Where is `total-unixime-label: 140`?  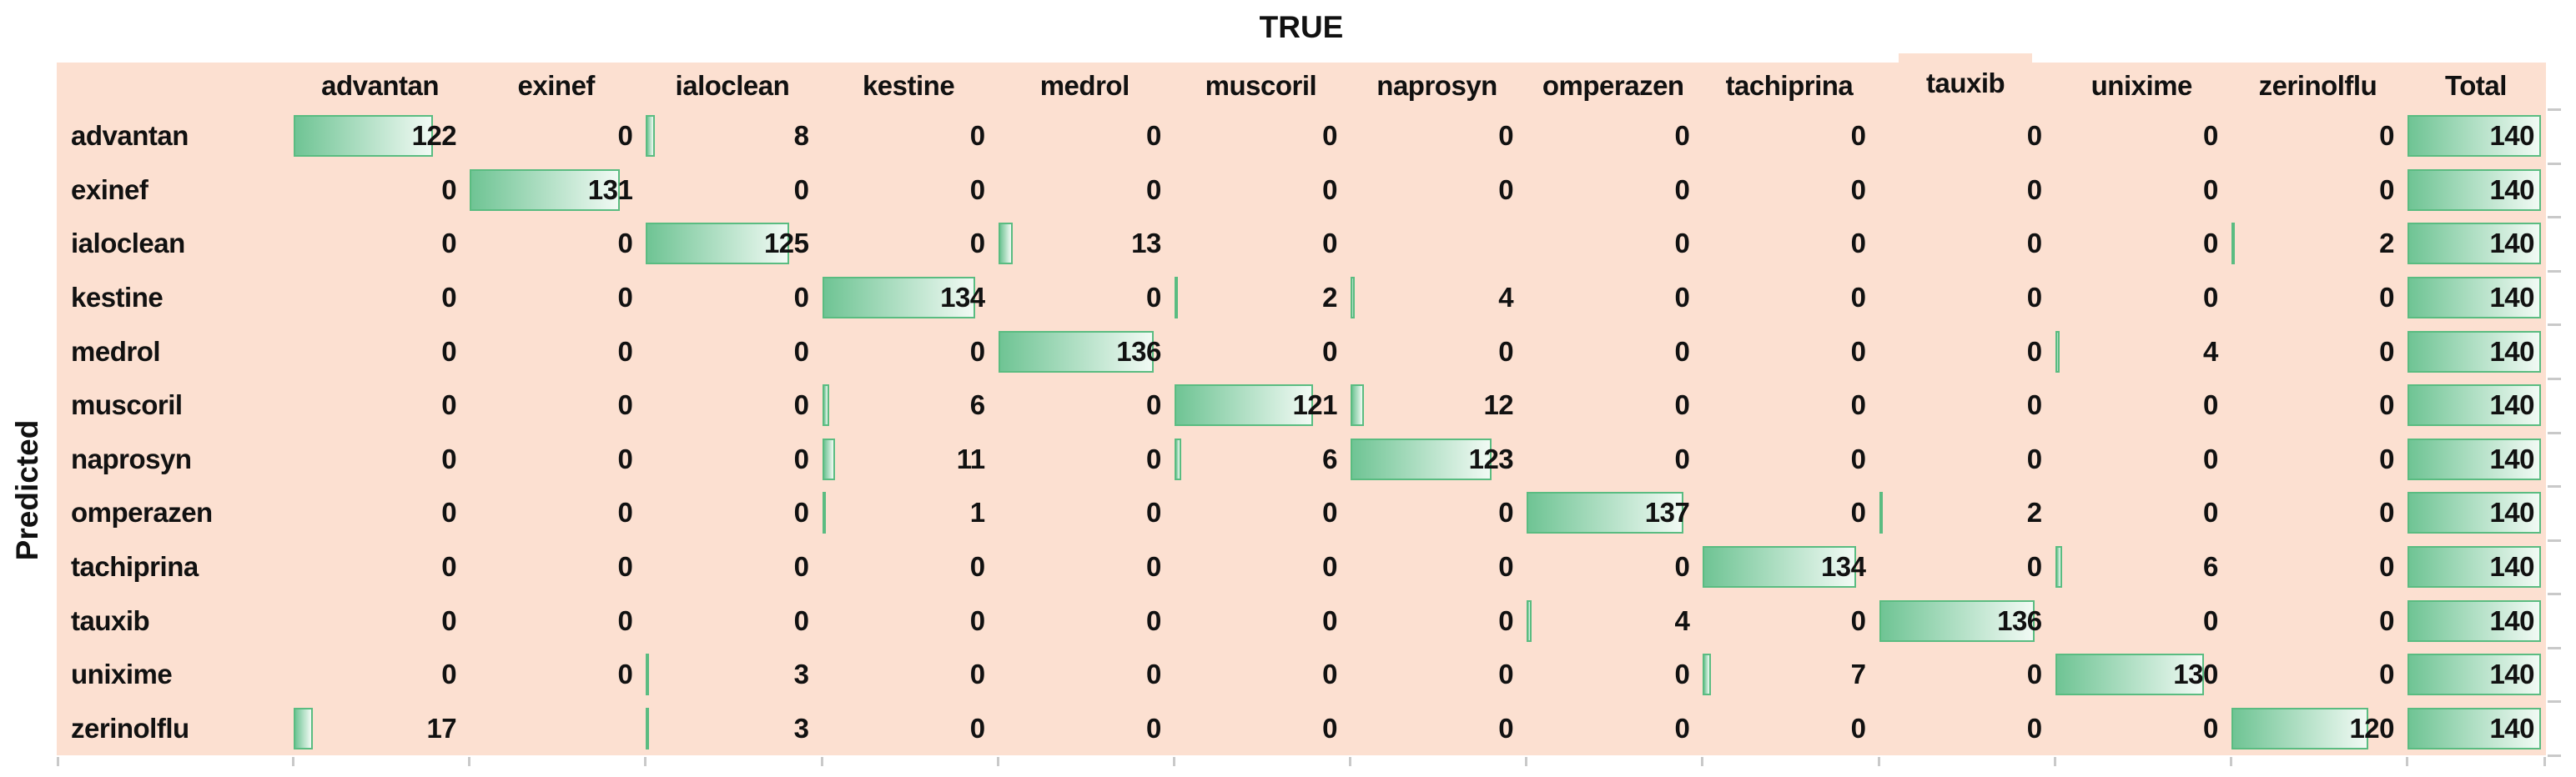 total-unixime-label: 140 is located at coordinates (2511, 674).